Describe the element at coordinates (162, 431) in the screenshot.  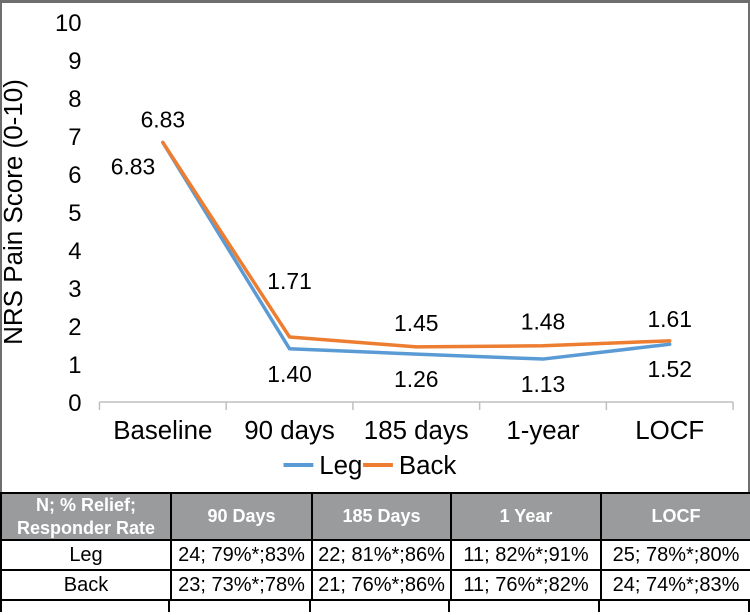
I see `x-tick-label: Baseline` at that location.